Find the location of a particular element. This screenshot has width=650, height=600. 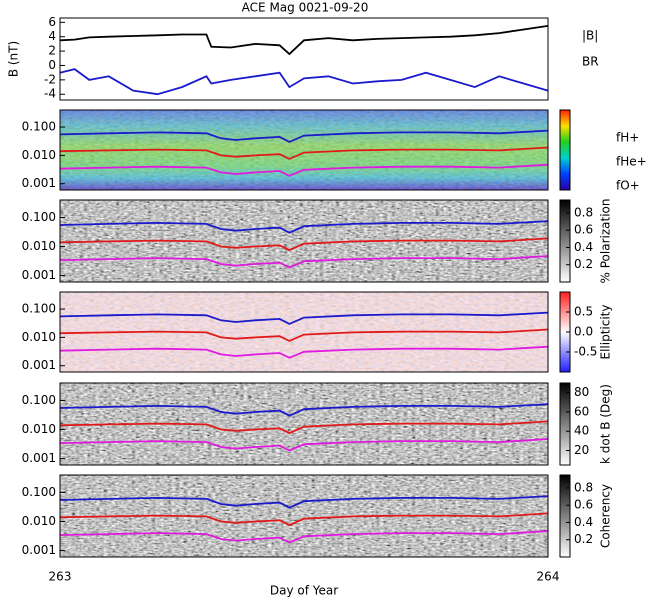

y-tick-label: -4 is located at coordinates (50, 94).